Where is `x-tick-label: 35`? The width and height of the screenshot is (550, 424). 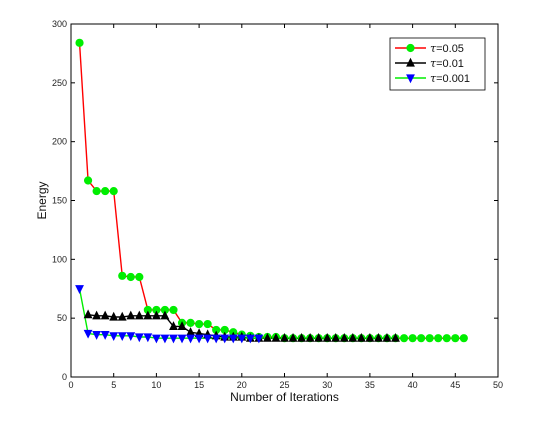
x-tick-label: 35 is located at coordinates (370, 385).